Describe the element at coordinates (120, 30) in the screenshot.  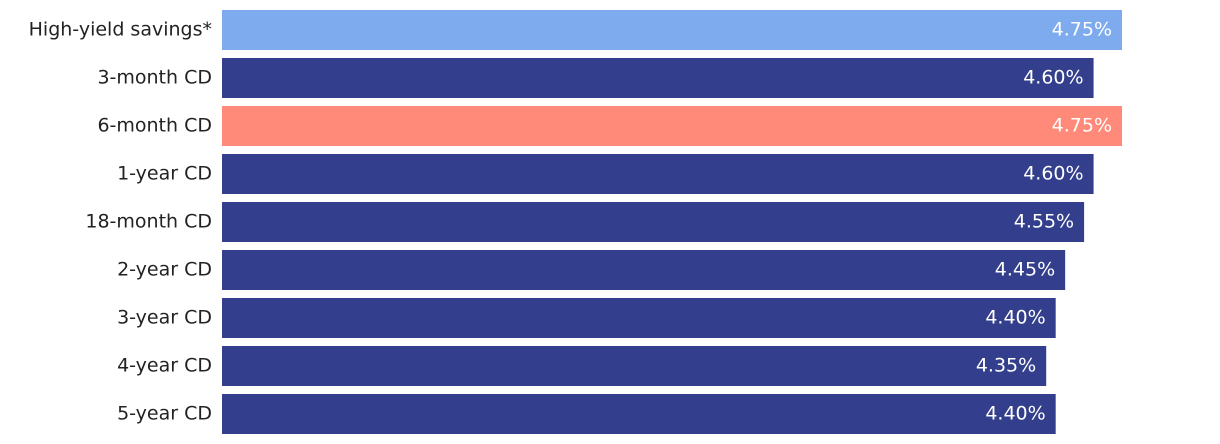
I see `category-label: High-yield savings*` at that location.